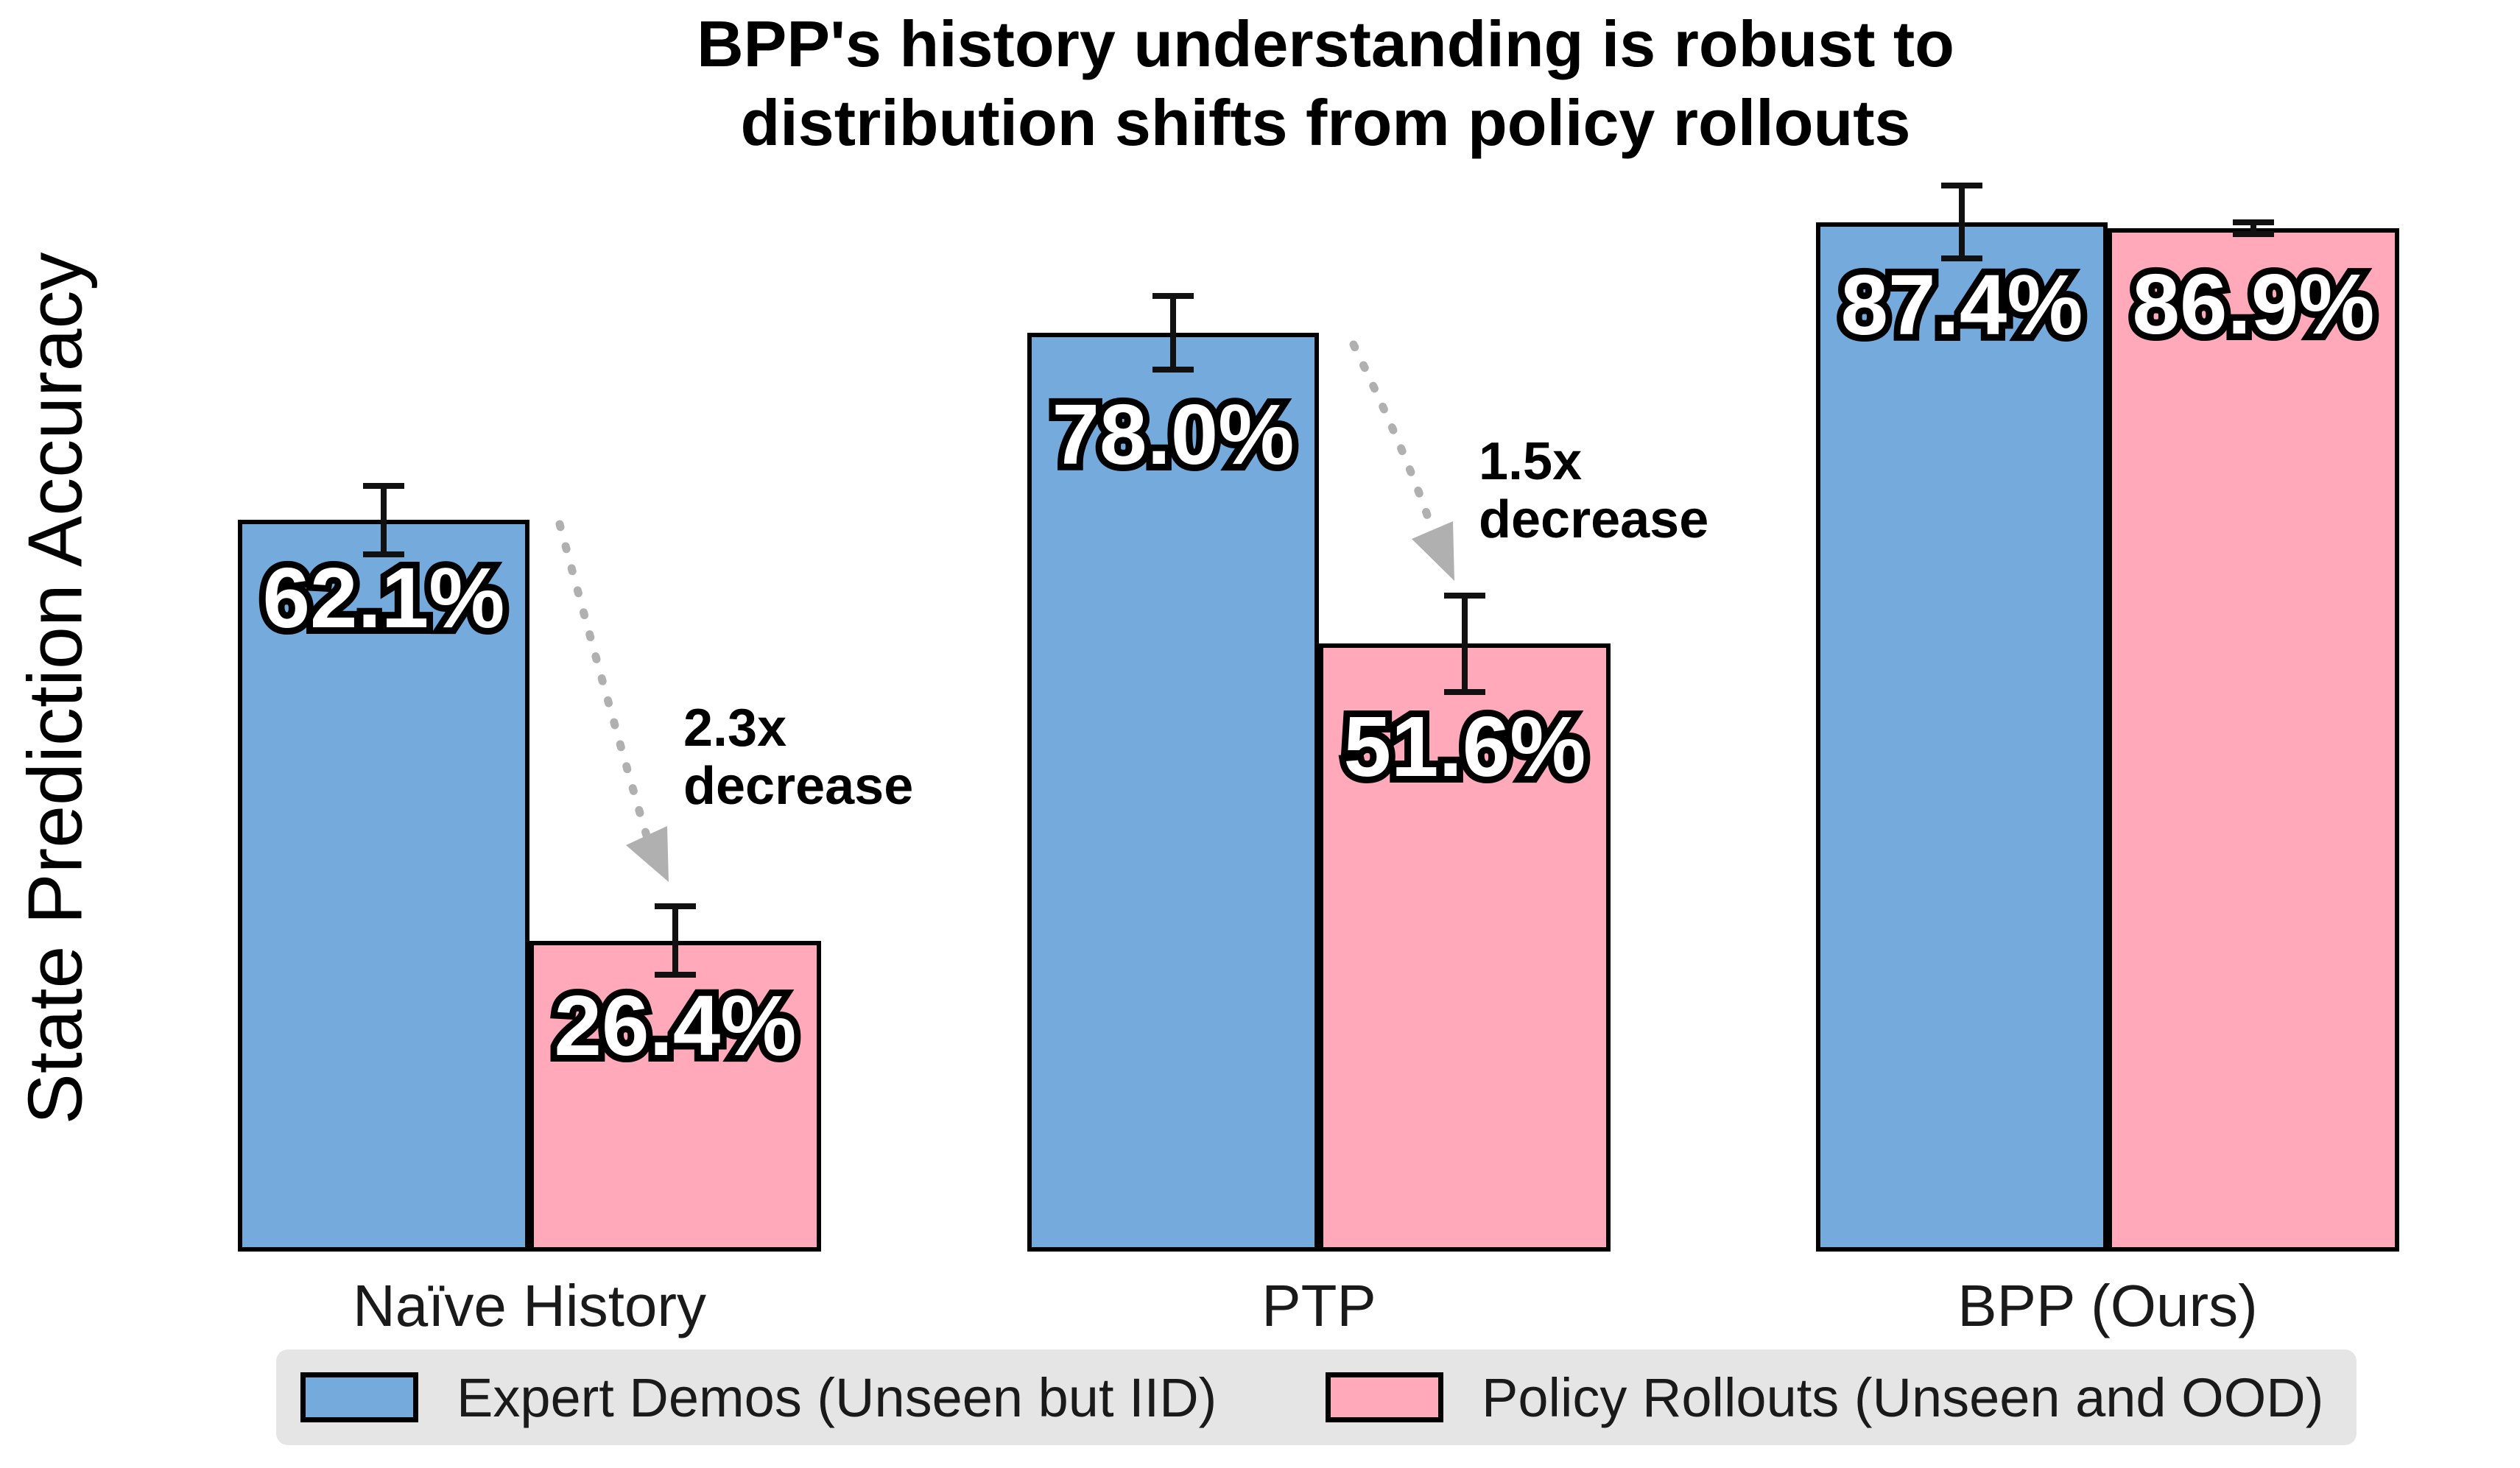  I want to click on chart-title-line1: BPP's history understanding is robust to, so click(1326, 43).